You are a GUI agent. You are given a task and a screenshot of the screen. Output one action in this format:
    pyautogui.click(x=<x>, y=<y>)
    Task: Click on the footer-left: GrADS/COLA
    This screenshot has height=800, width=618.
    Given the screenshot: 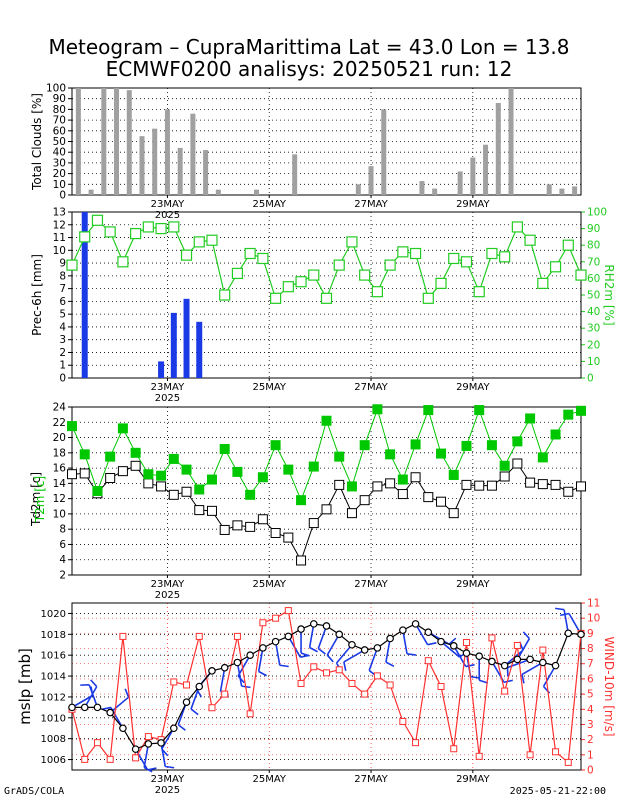 What is the action you would take?
    pyautogui.click(x=34, y=791)
    